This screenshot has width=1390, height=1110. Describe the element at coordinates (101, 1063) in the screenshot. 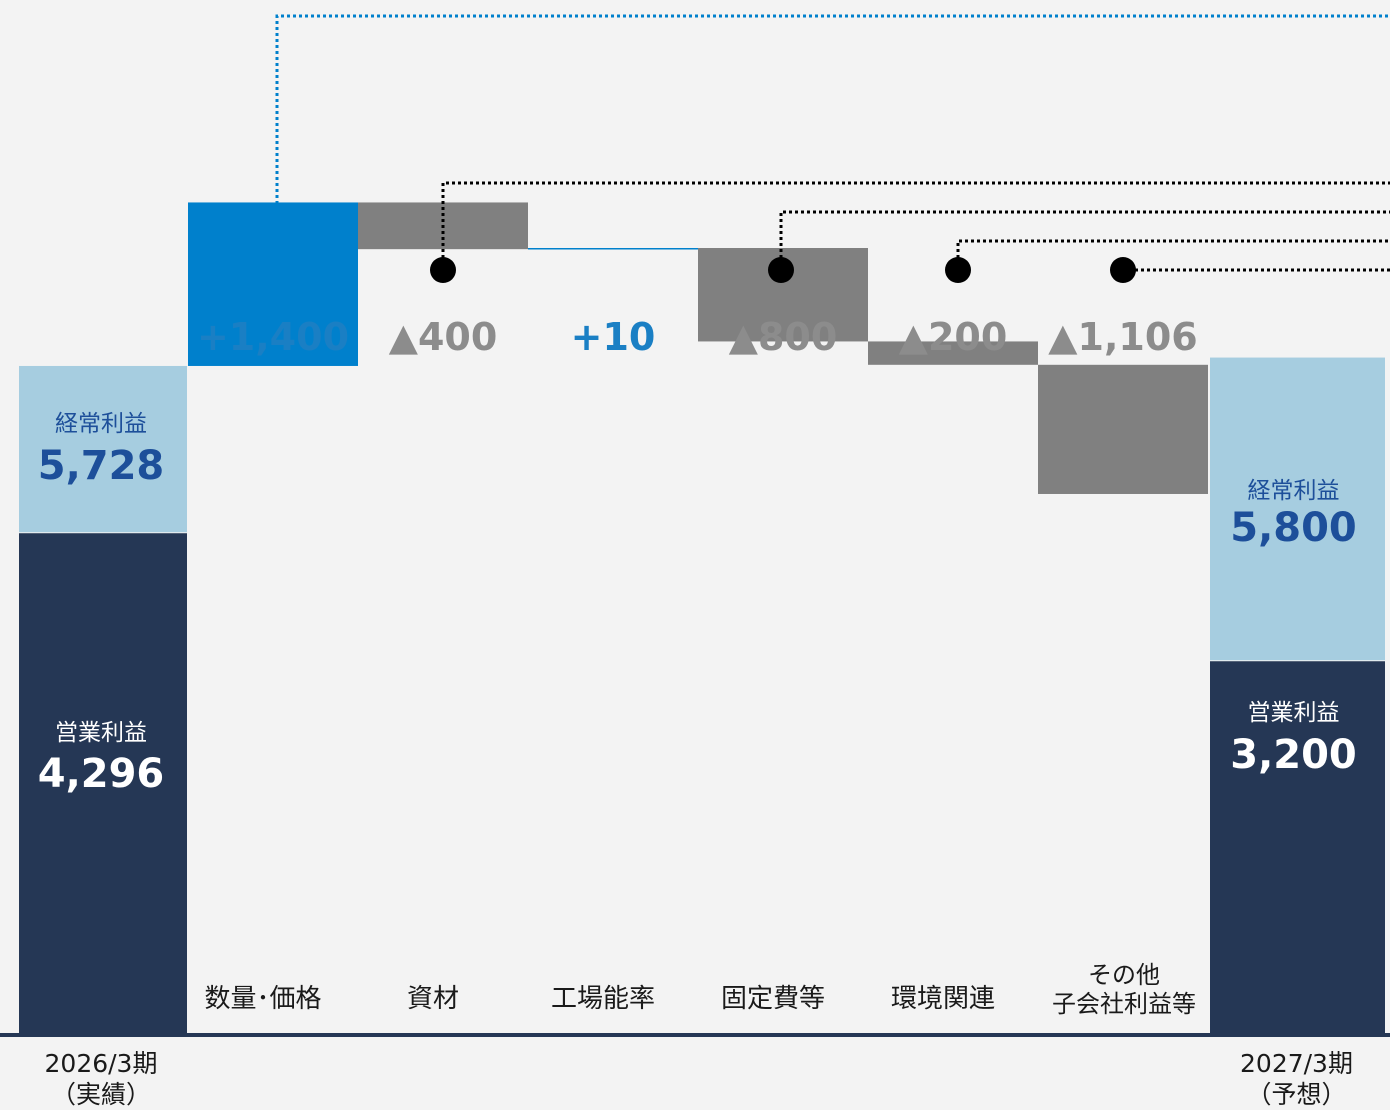

I see `start-period-label: 2026/3期` at that location.